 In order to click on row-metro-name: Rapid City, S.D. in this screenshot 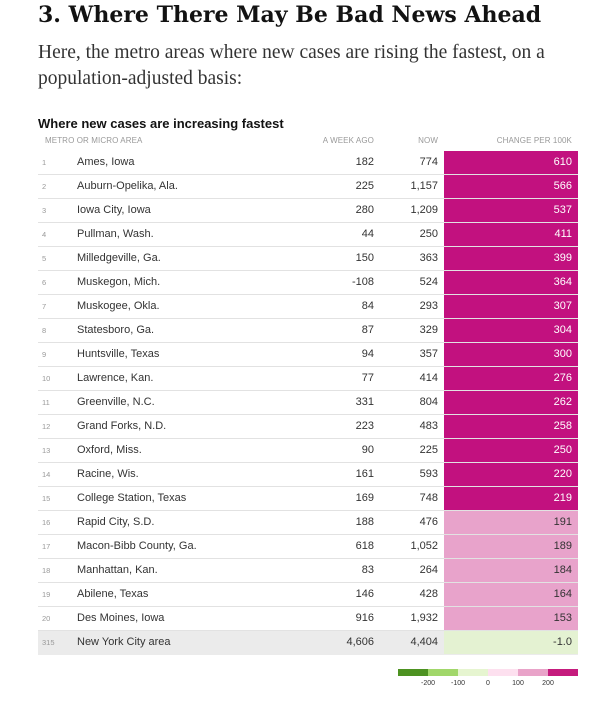, I will do `click(116, 522)`.